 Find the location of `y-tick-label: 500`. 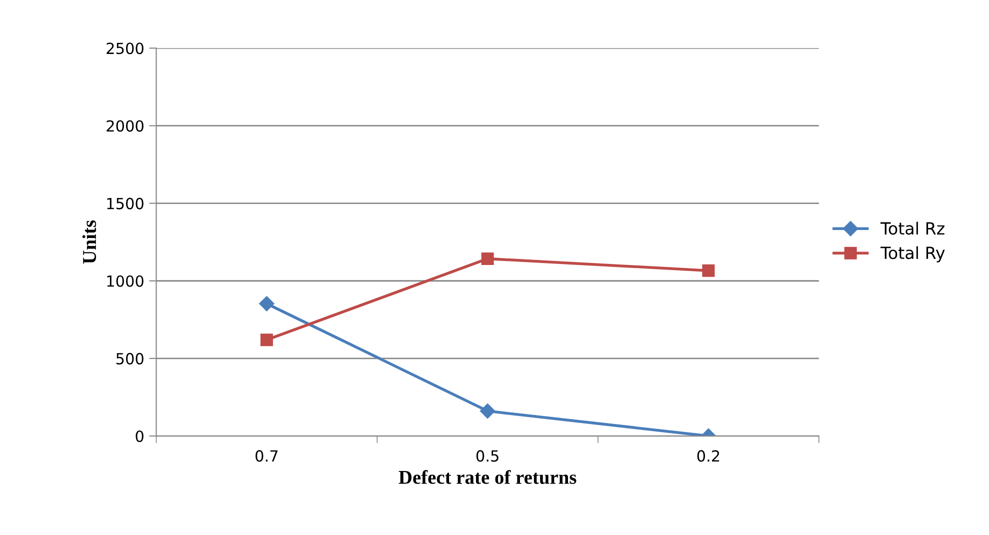

y-tick-label: 500 is located at coordinates (130, 358).